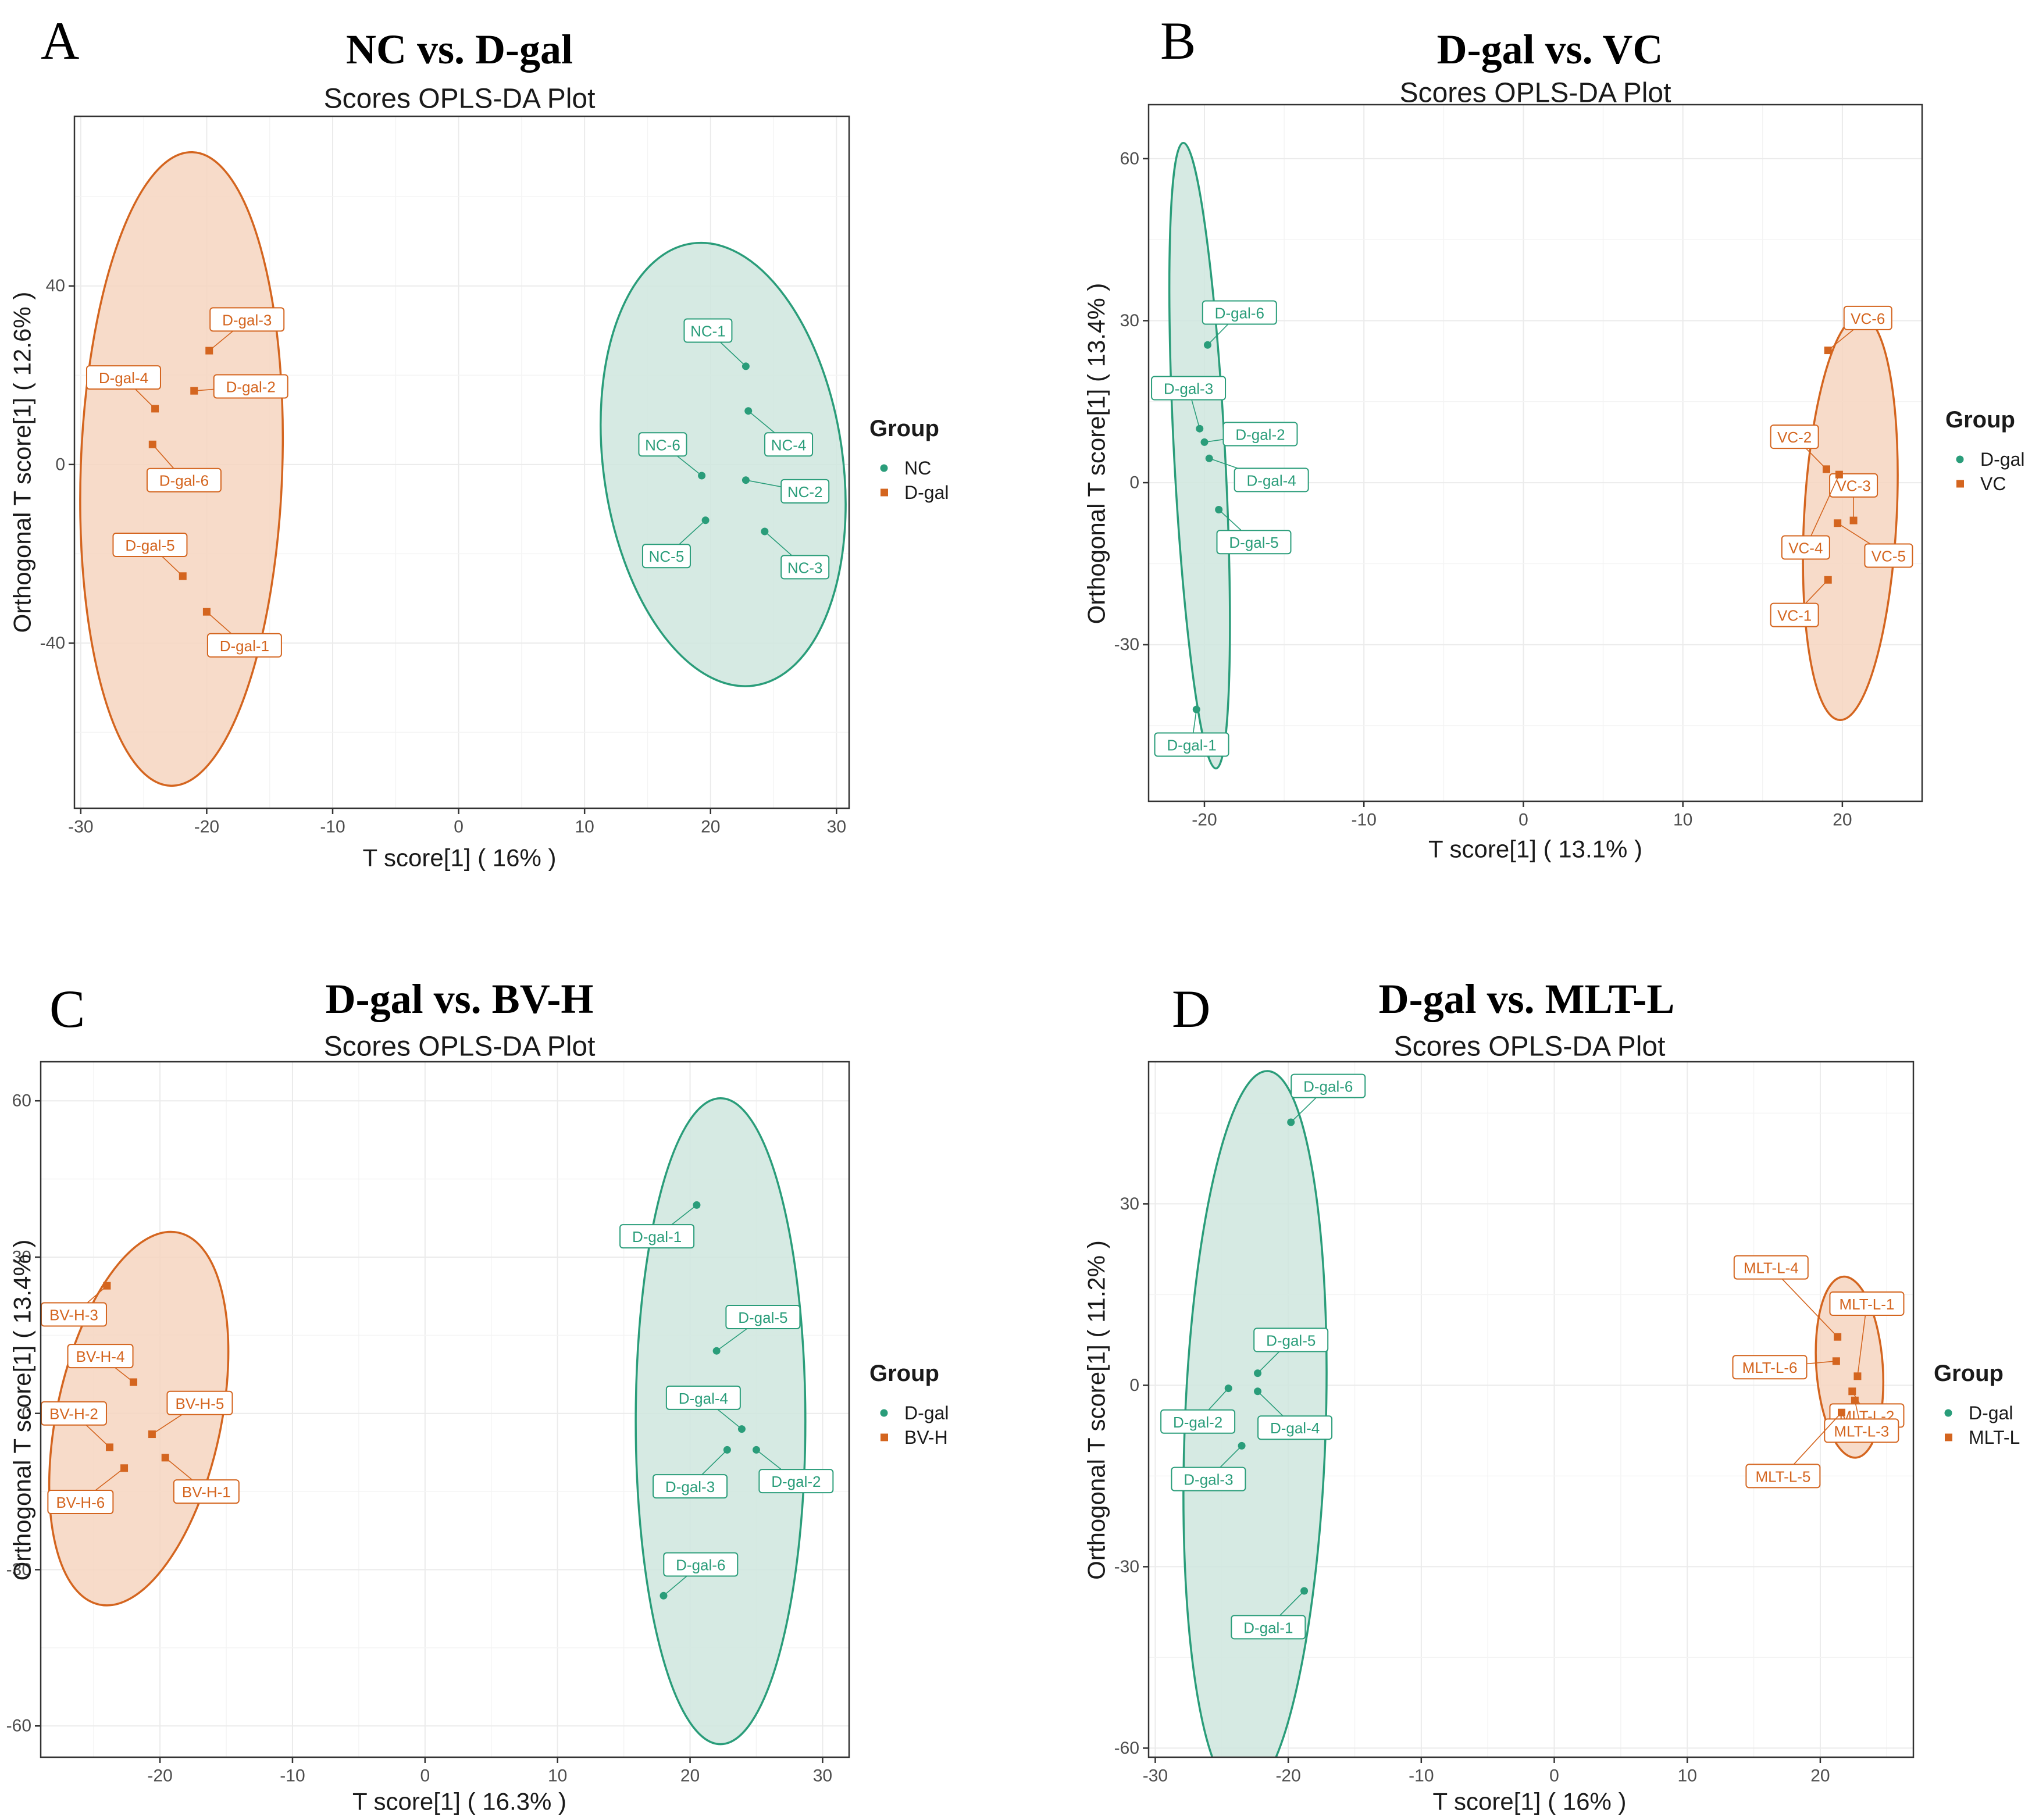 The height and width of the screenshot is (1820, 2039). I want to click on chart-title: D-gal vs. MLT-L, so click(1527, 999).